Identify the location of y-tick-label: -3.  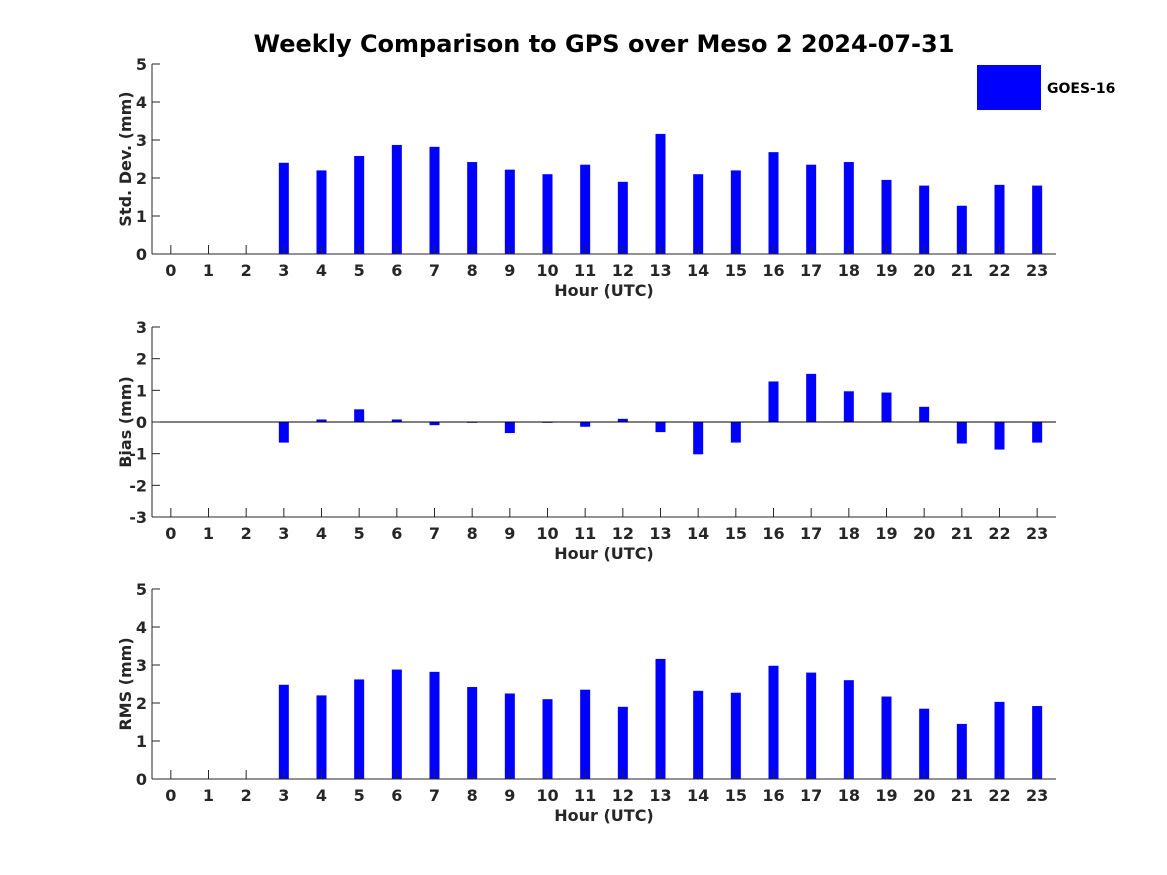
(138, 517).